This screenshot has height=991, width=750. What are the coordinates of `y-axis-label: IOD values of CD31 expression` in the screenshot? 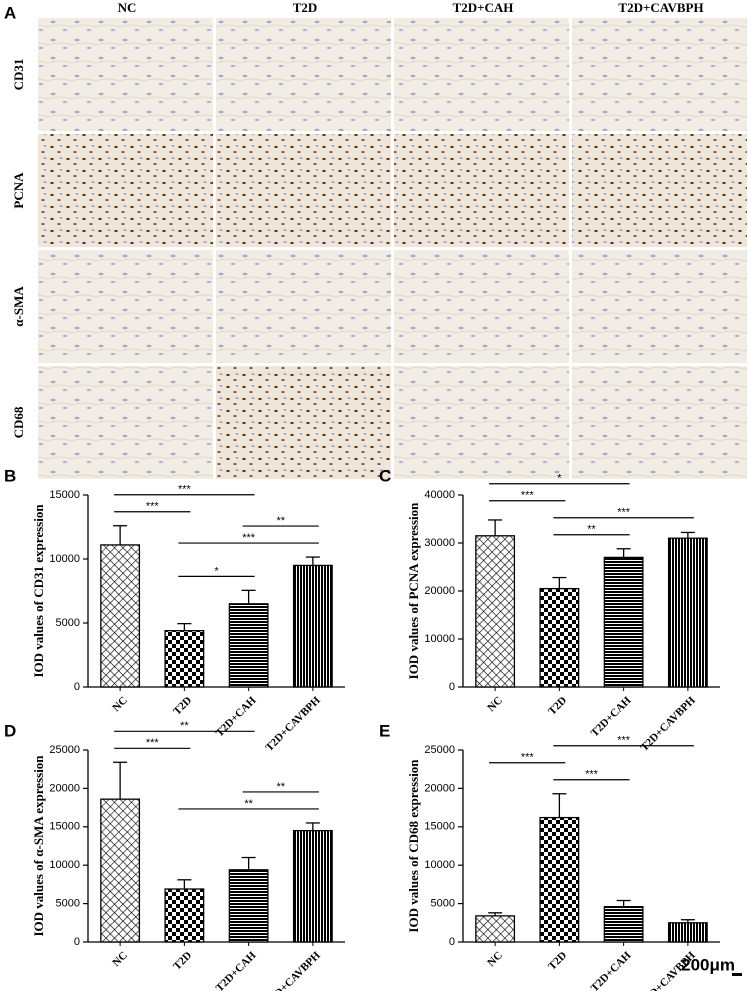 It's located at (38, 591).